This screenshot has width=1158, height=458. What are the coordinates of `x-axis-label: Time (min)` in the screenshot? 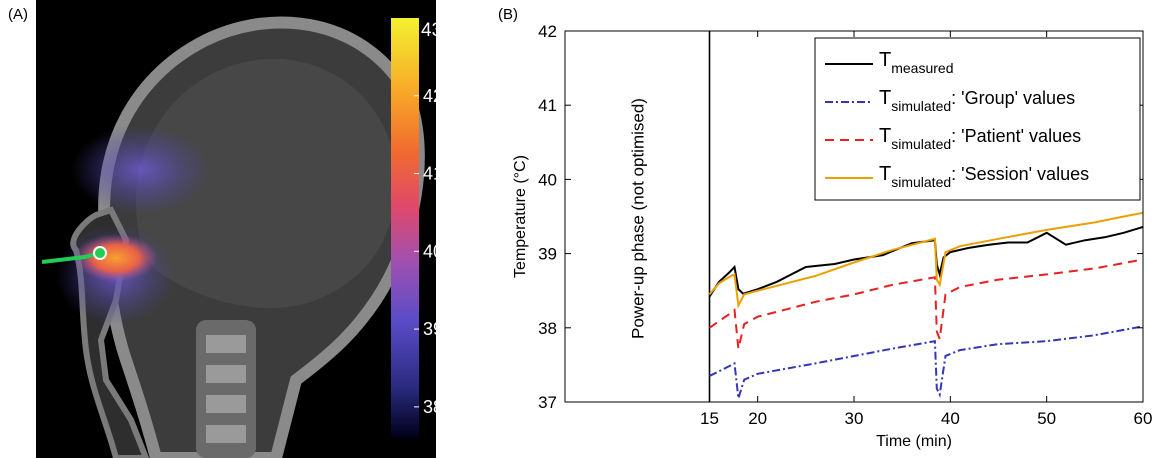 It's located at (914, 441).